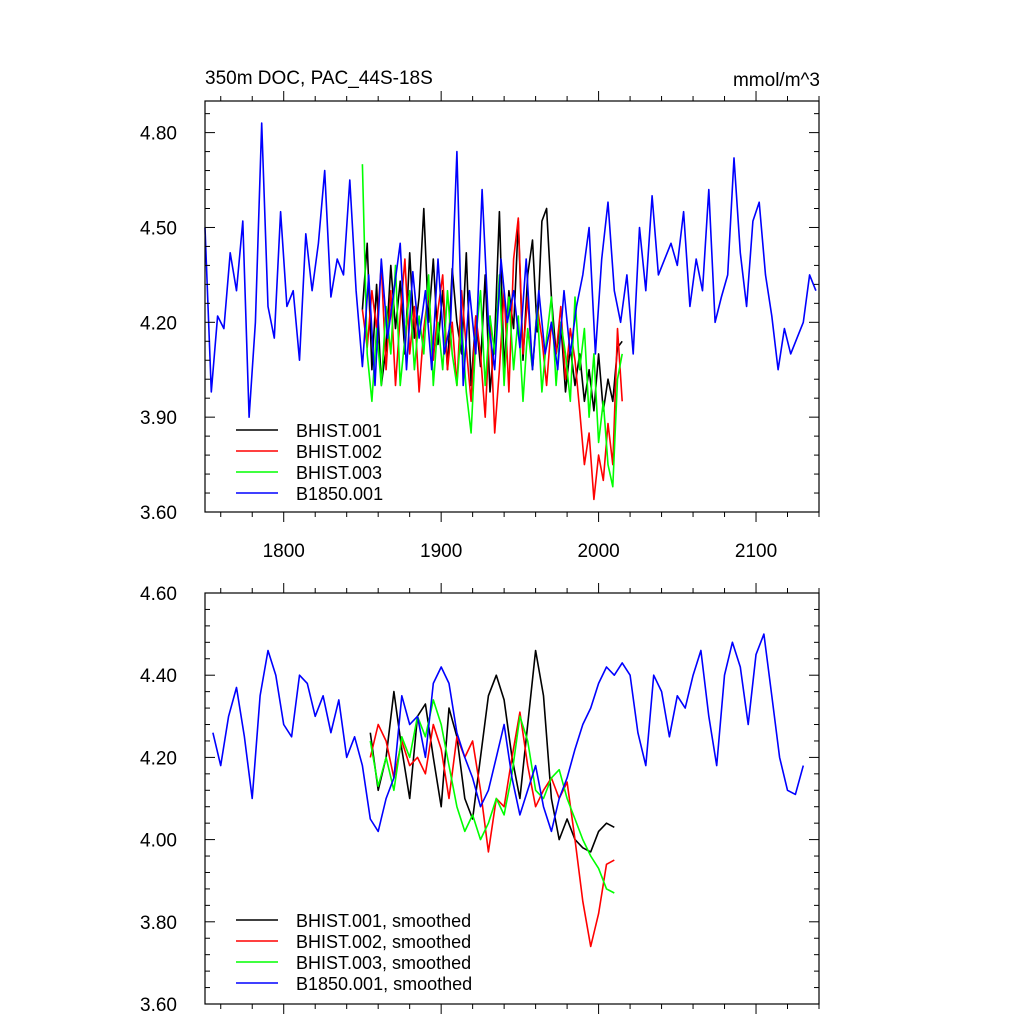 Image resolution: width=1024 pixels, height=1029 pixels. Describe the element at coordinates (158, 418) in the screenshot. I see `top-y-tick-label: 3.90` at that location.